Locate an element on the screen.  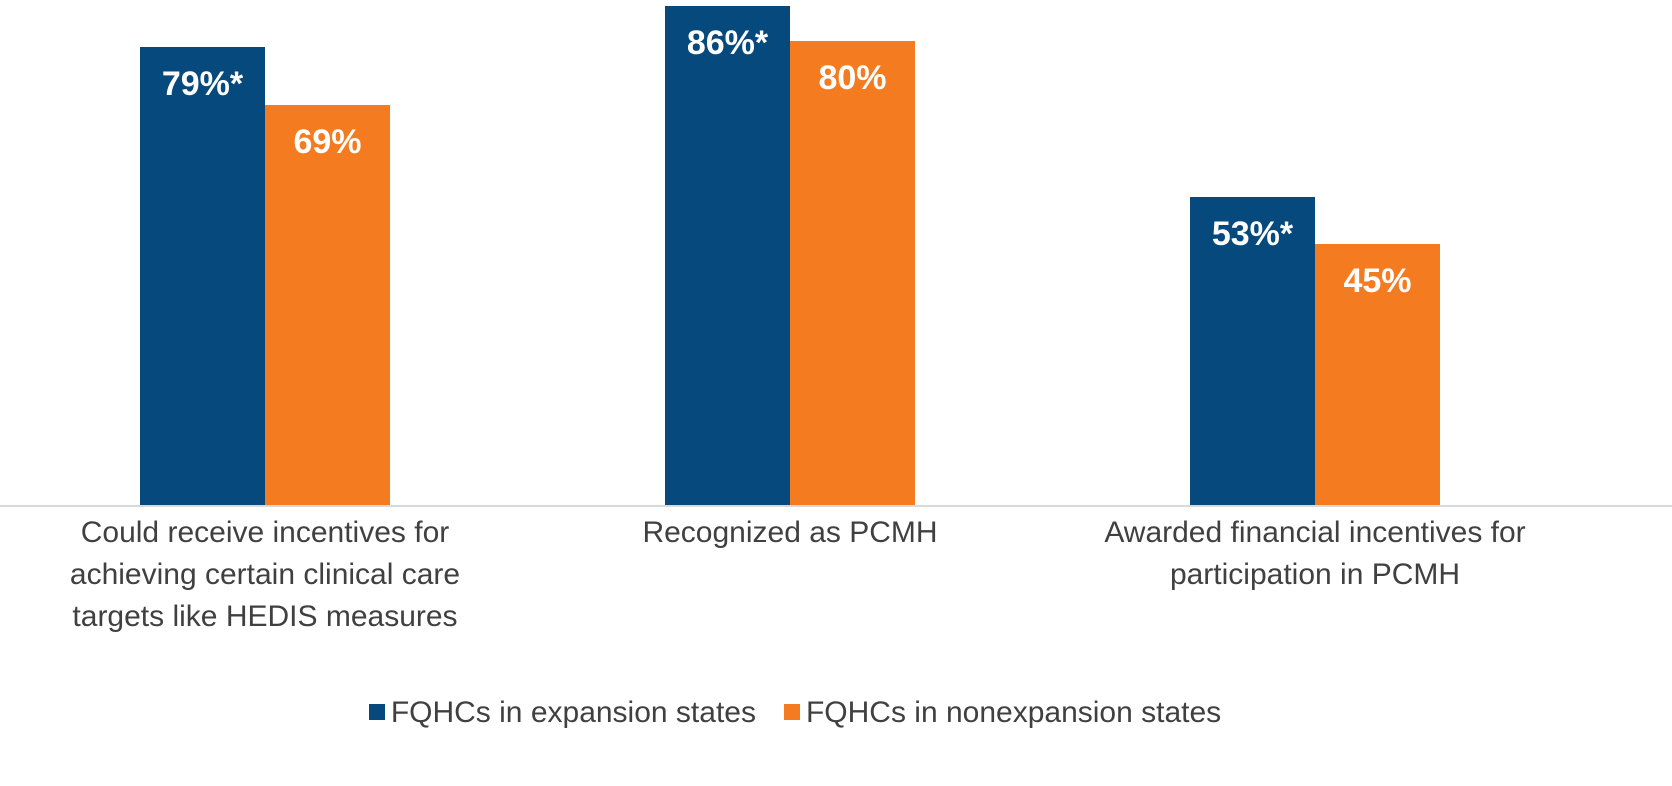
value-label: 80% is located at coordinates (852, 77).